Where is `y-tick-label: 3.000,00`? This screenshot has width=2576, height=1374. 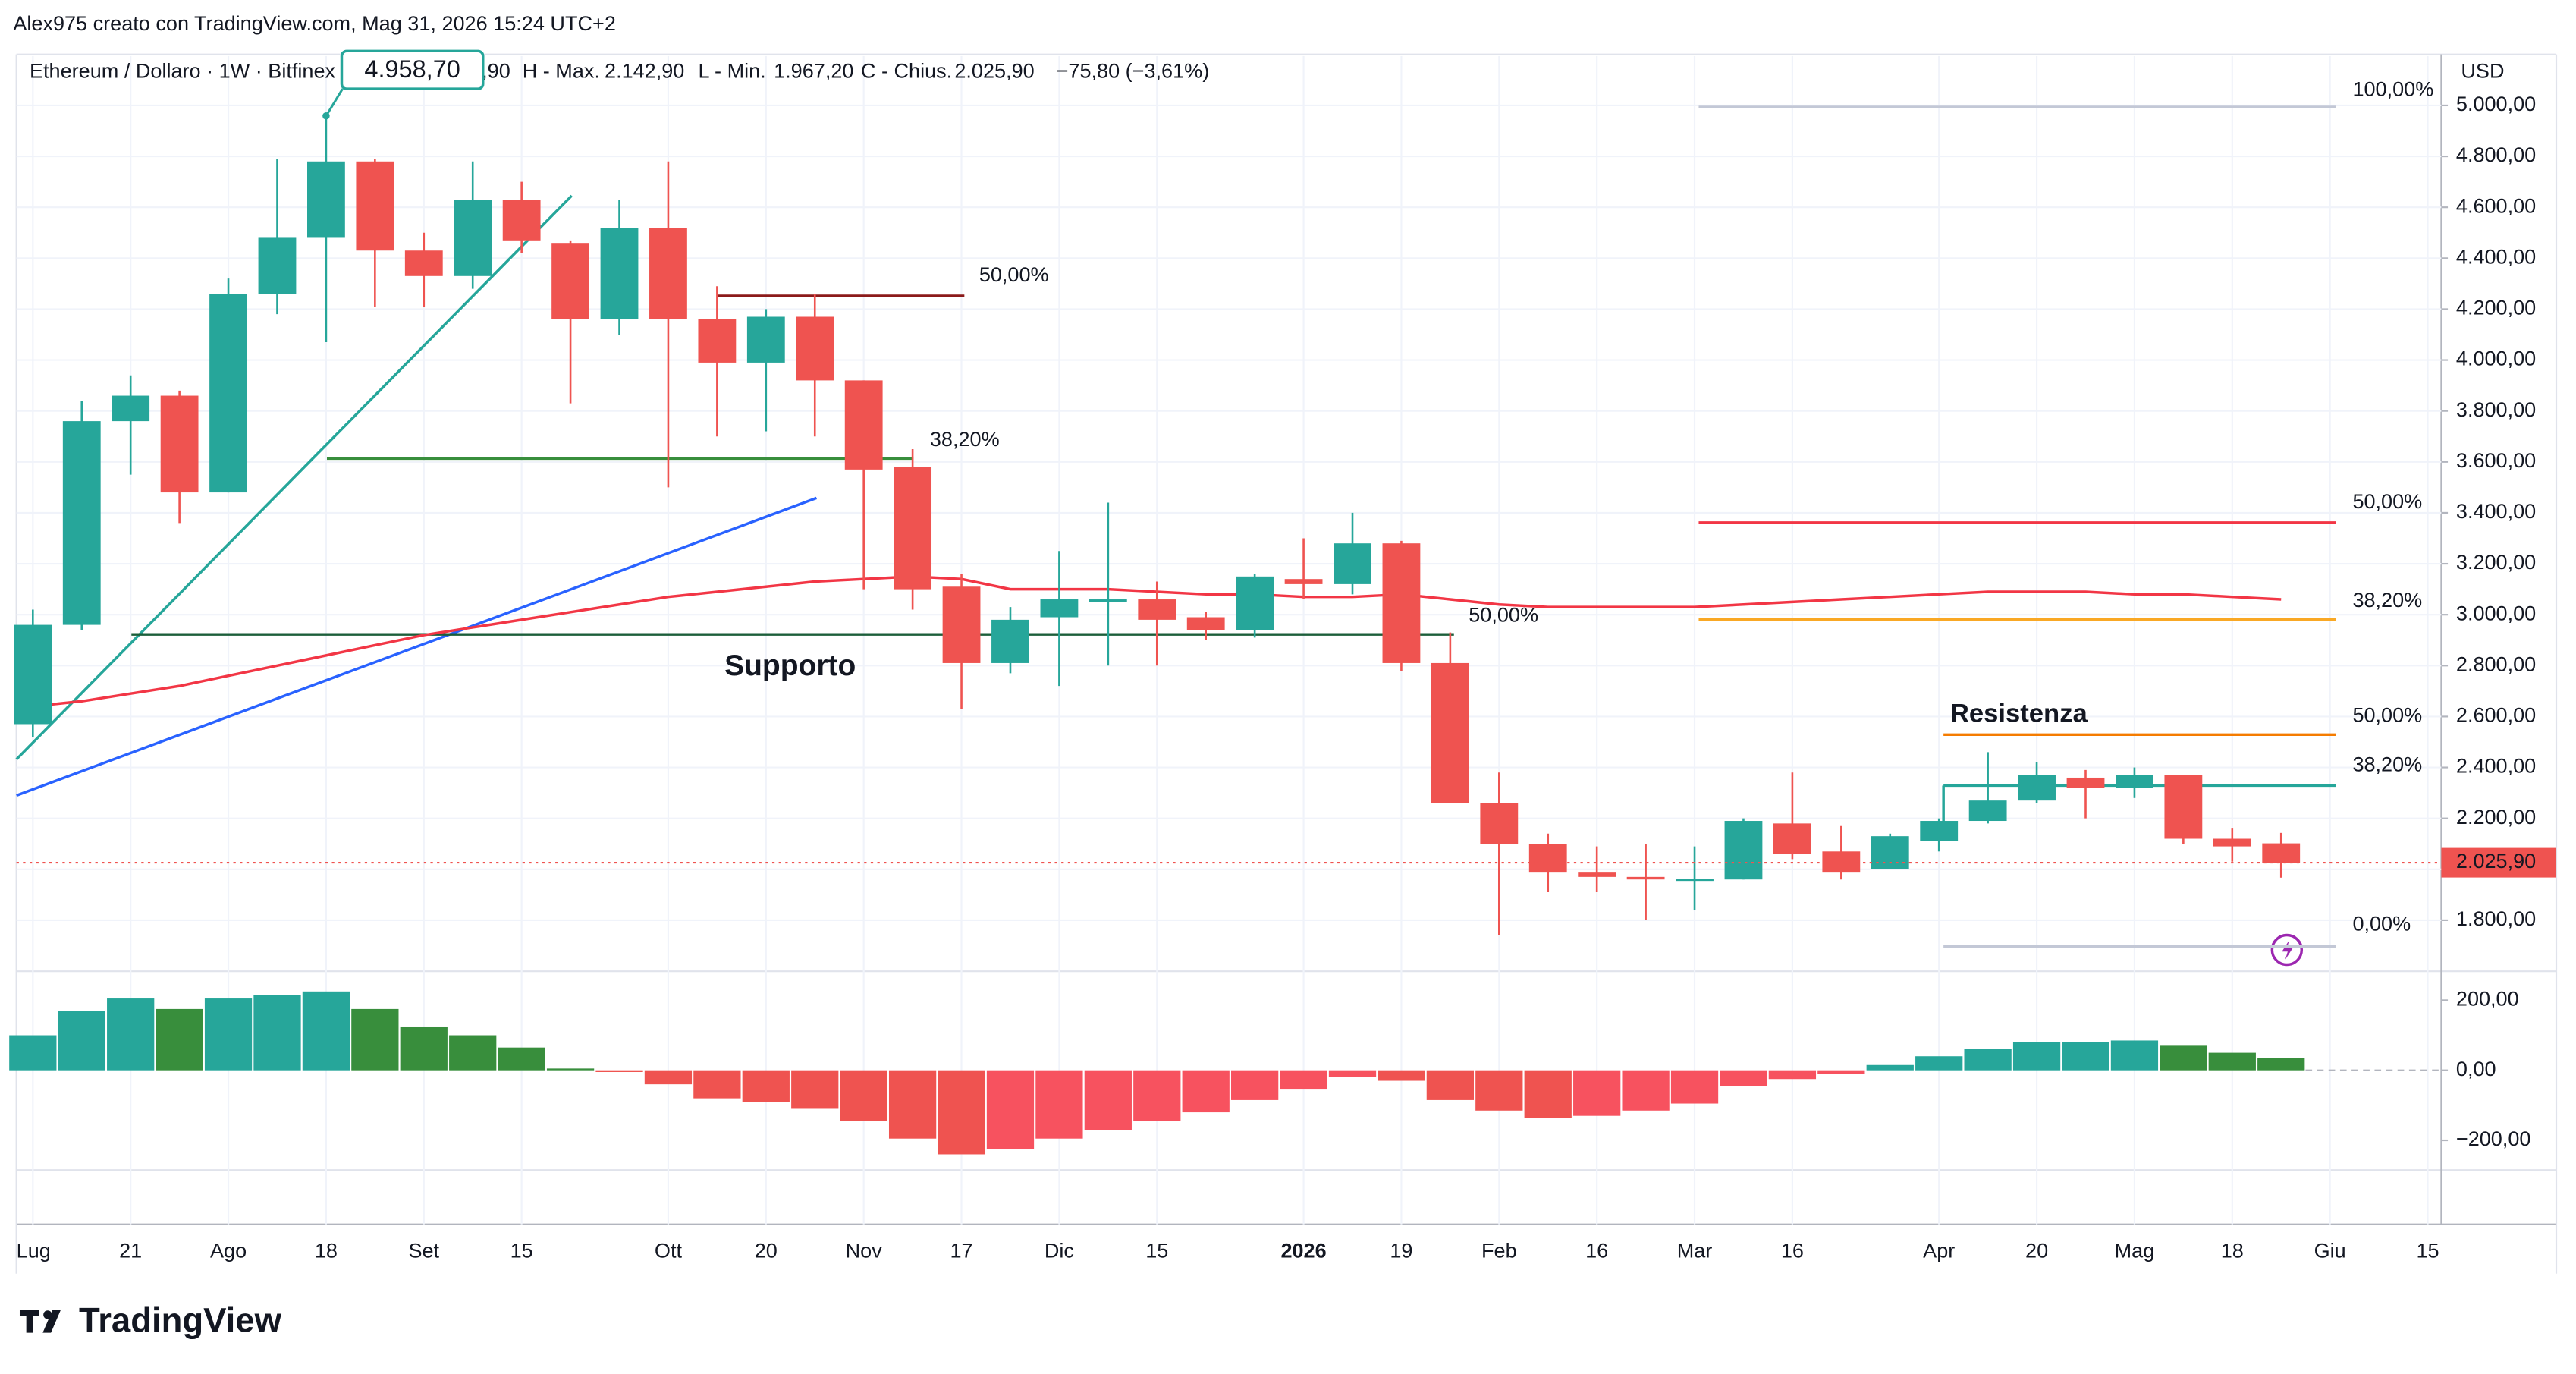 y-tick-label: 3.000,00 is located at coordinates (2496, 612).